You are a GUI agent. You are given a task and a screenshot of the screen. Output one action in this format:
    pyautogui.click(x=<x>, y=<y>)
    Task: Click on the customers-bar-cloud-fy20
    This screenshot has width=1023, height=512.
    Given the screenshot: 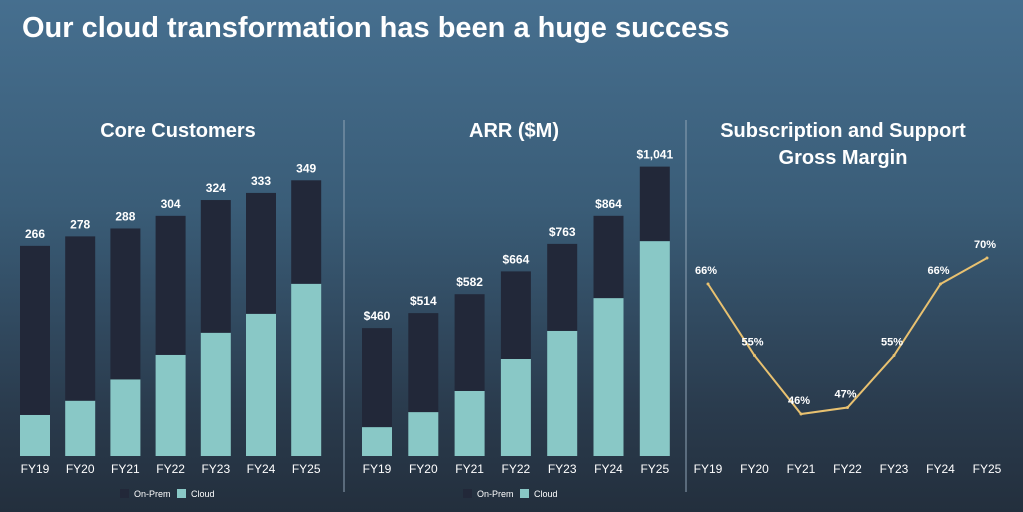 What is the action you would take?
    pyautogui.click(x=80, y=428)
    